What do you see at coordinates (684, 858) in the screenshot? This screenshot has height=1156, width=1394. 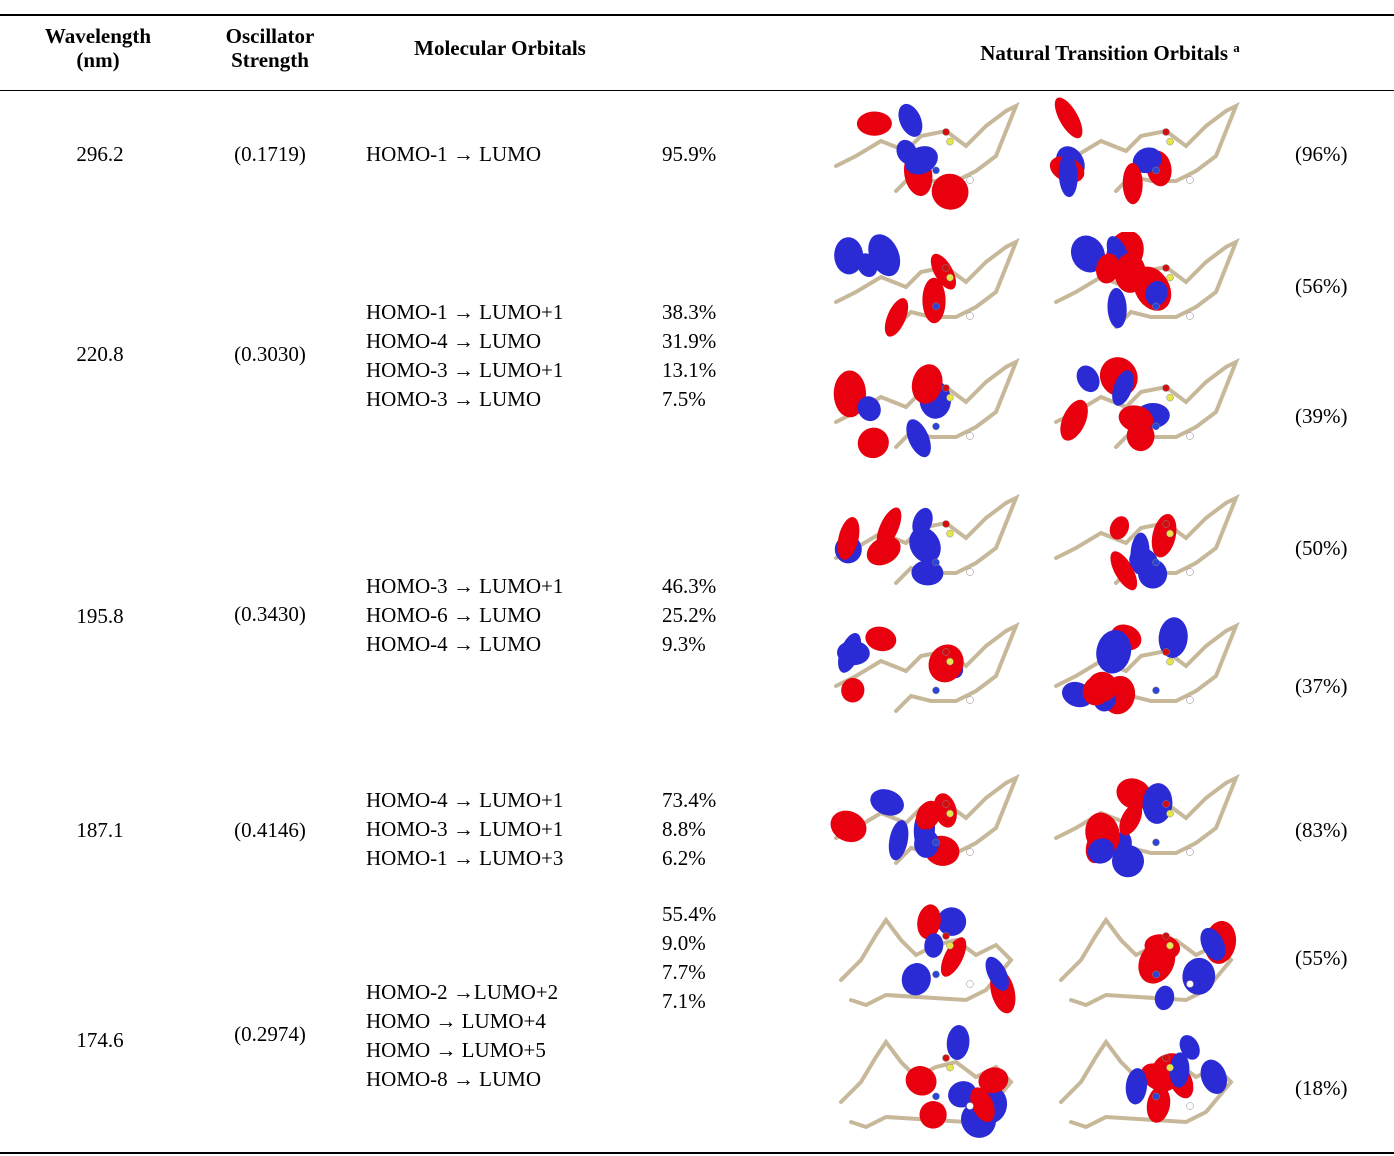 I see `weight: 6.2%` at bounding box center [684, 858].